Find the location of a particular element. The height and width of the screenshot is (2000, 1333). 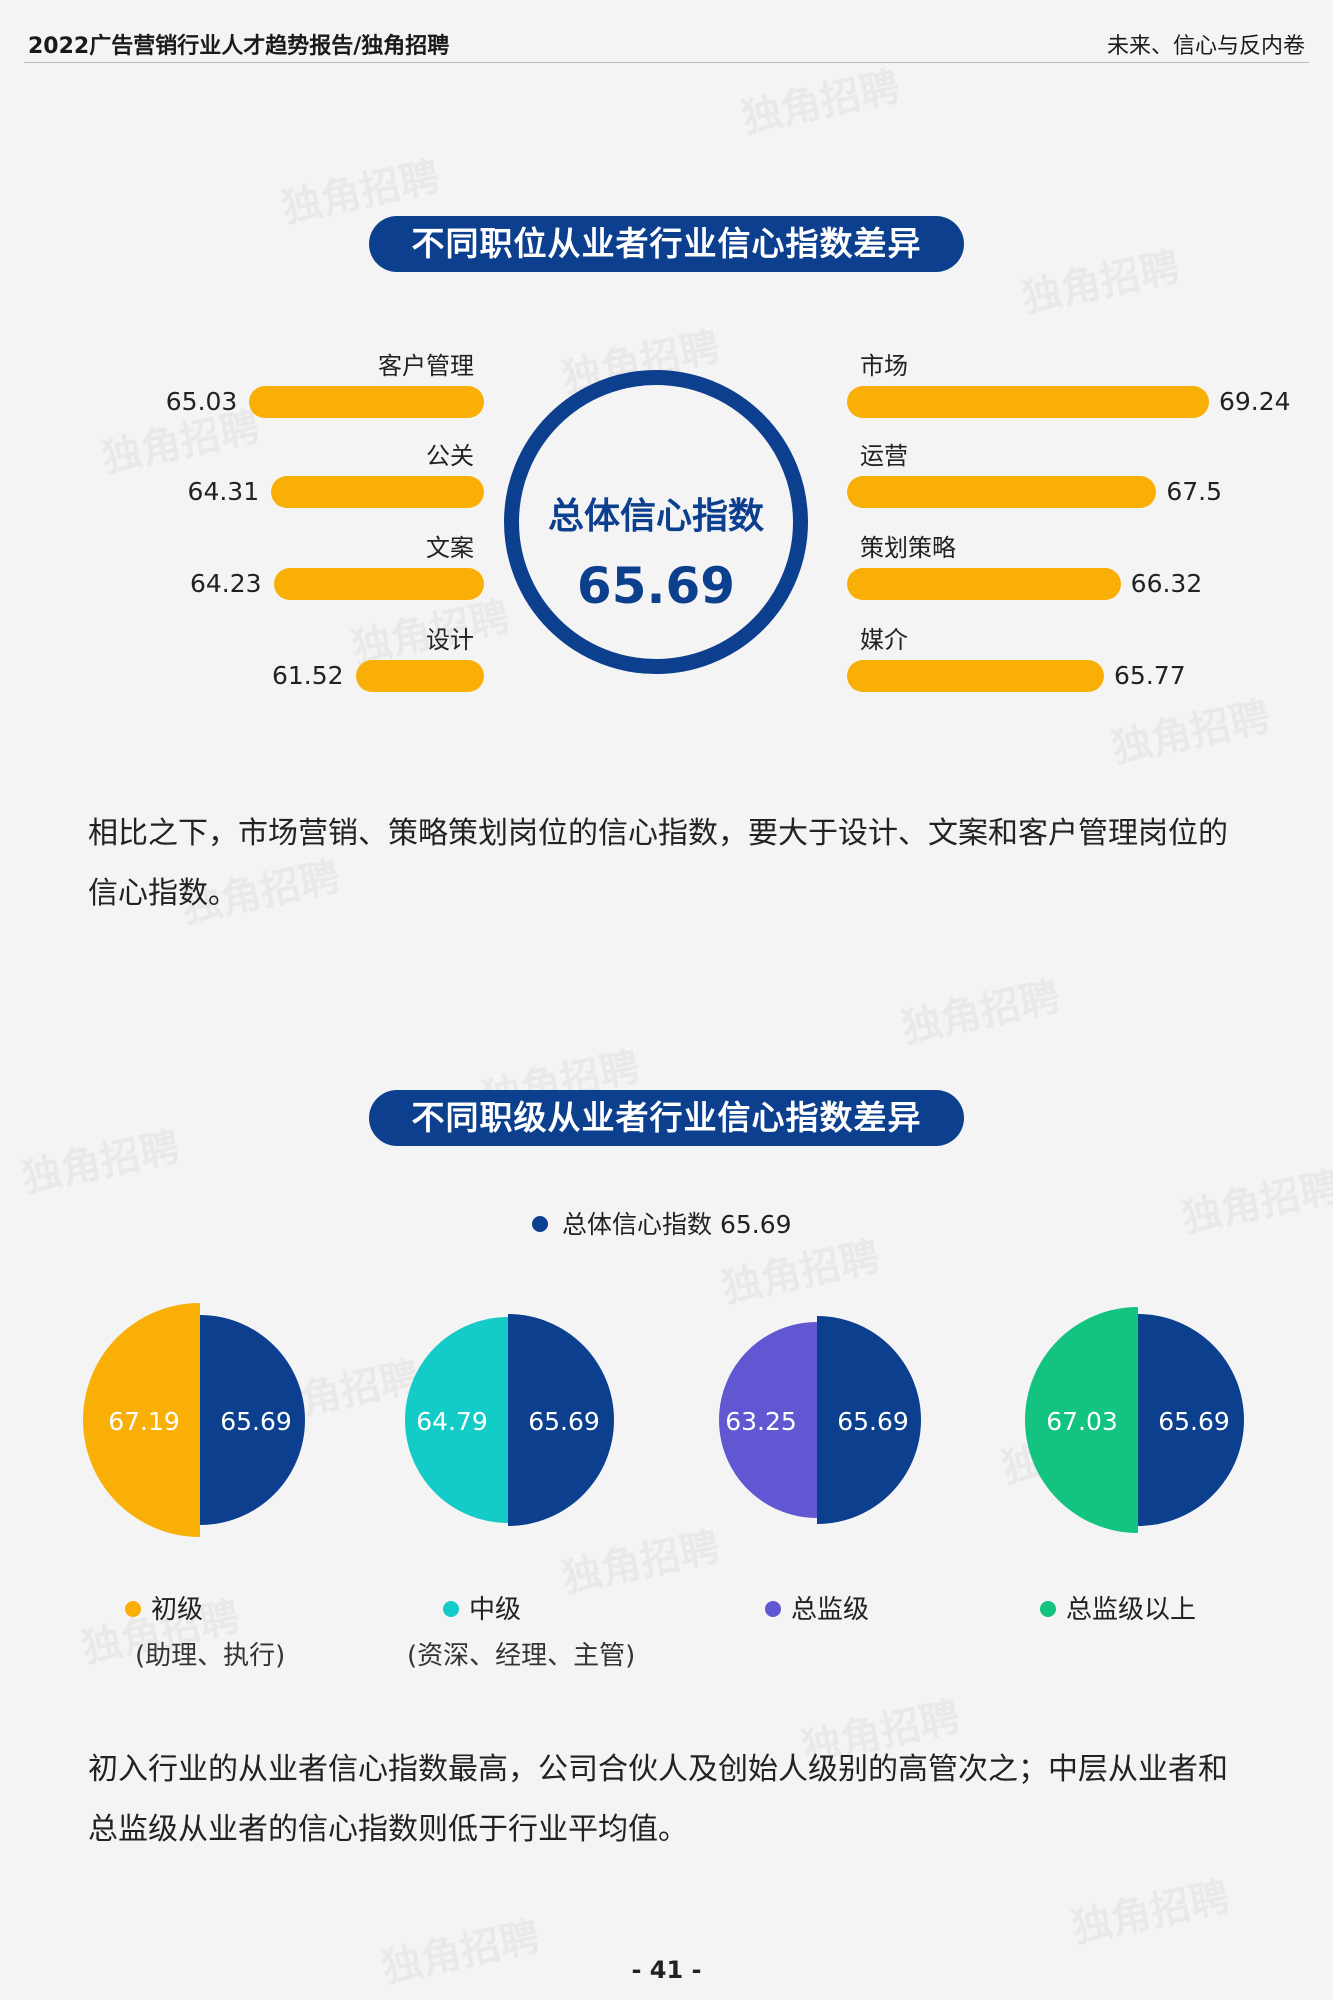

pie-level-value: 63.25 is located at coordinates (761, 1421).